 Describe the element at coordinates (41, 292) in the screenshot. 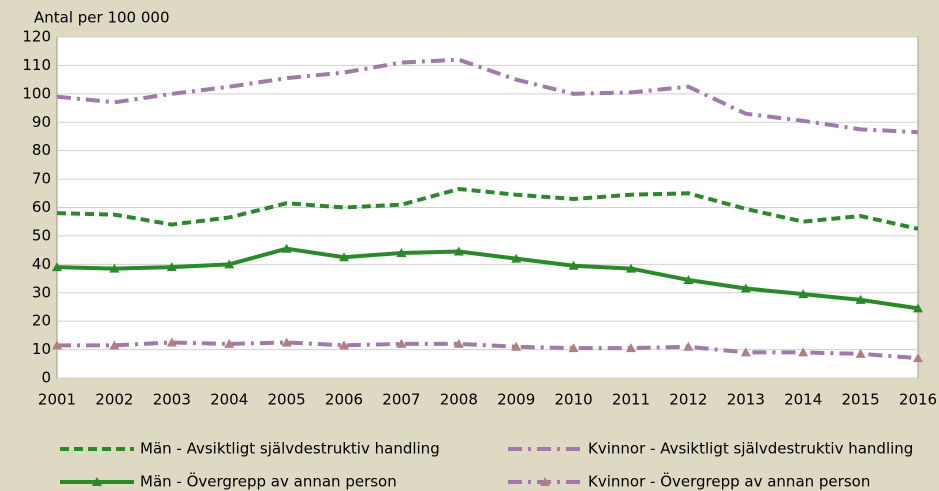

I see `y-tick-label: 30` at that location.